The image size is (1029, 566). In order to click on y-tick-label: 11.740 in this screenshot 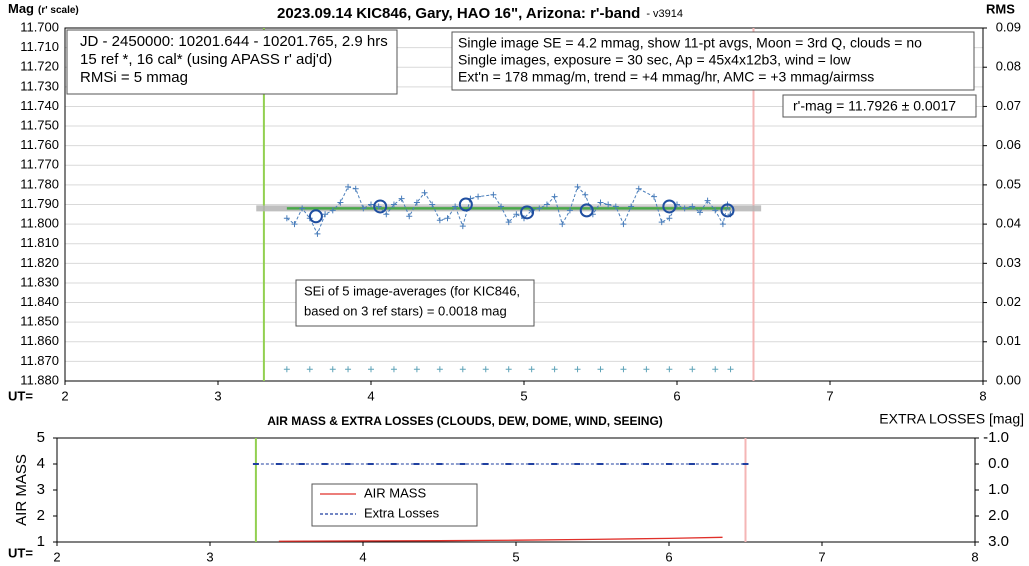, I will do `click(39, 105)`.